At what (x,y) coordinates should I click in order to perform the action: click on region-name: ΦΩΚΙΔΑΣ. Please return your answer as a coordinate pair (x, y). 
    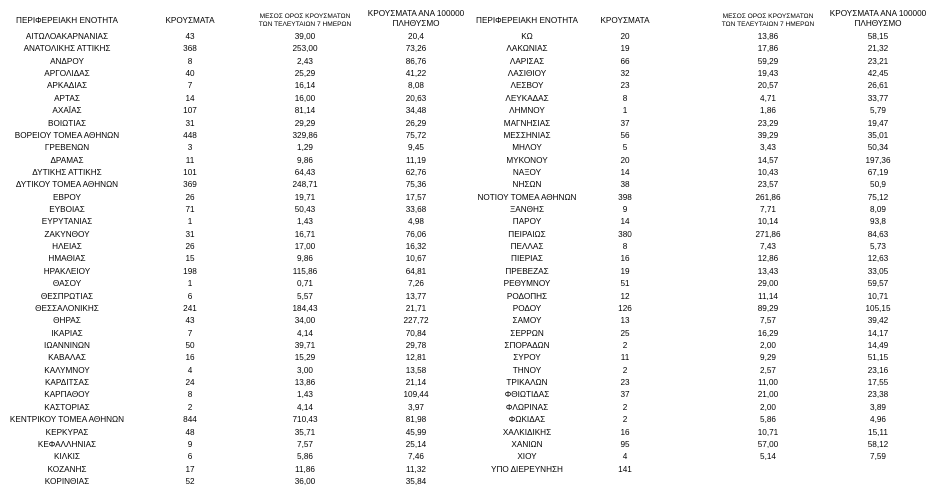
    Looking at the image, I should click on (527, 420).